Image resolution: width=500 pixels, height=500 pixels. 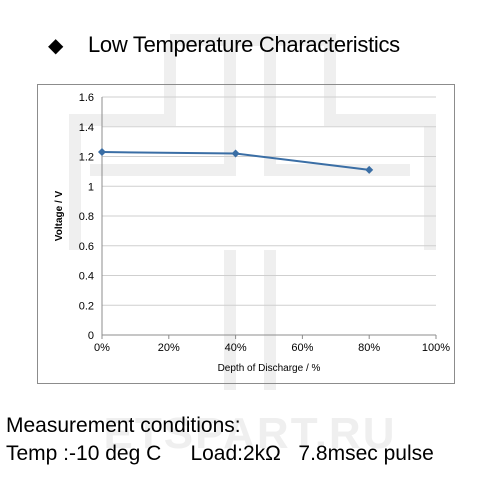 What do you see at coordinates (86, 247) in the screenshot?
I see `y-tick-label: 0.6` at bounding box center [86, 247].